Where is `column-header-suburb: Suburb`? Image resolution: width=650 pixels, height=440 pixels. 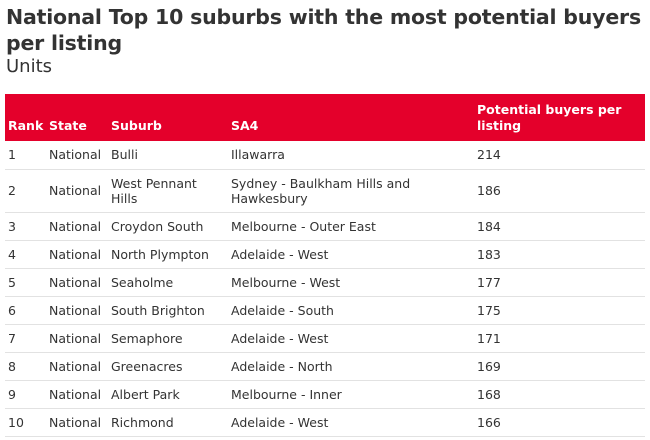
column-header-suburb: Suburb is located at coordinates (168, 117).